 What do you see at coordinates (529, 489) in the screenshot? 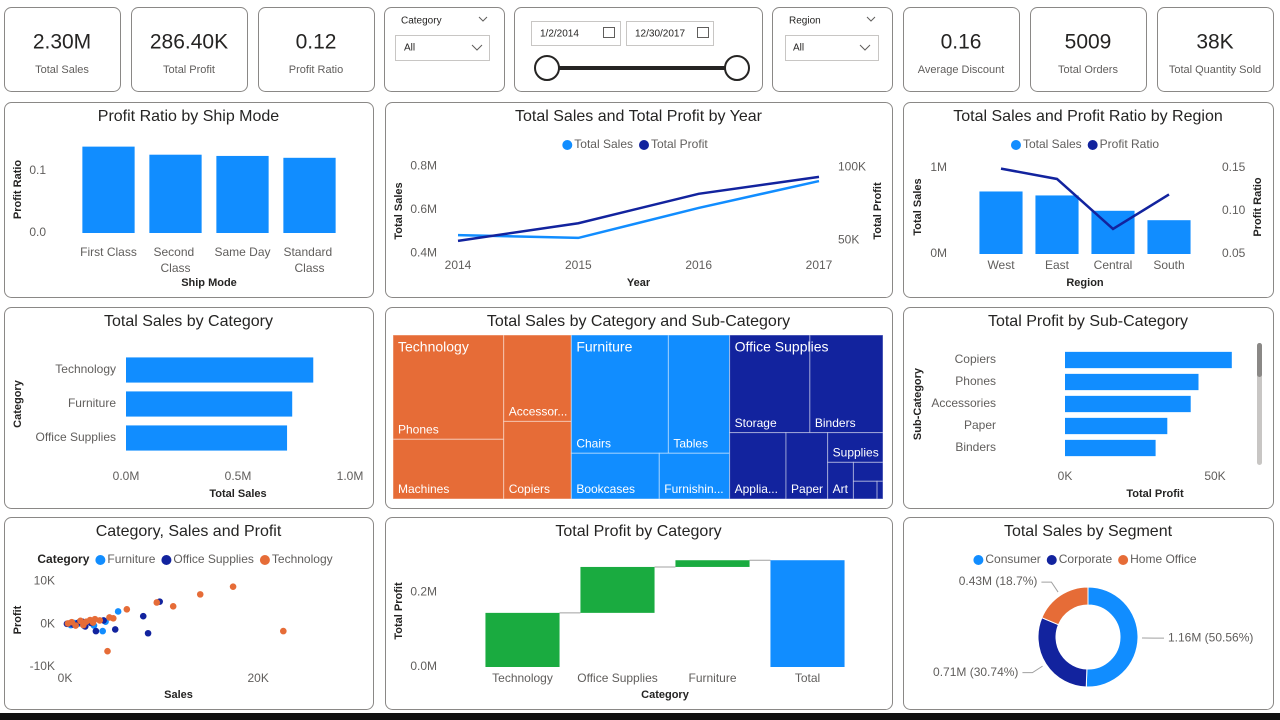
I see `treemap-label: Copiers` at bounding box center [529, 489].